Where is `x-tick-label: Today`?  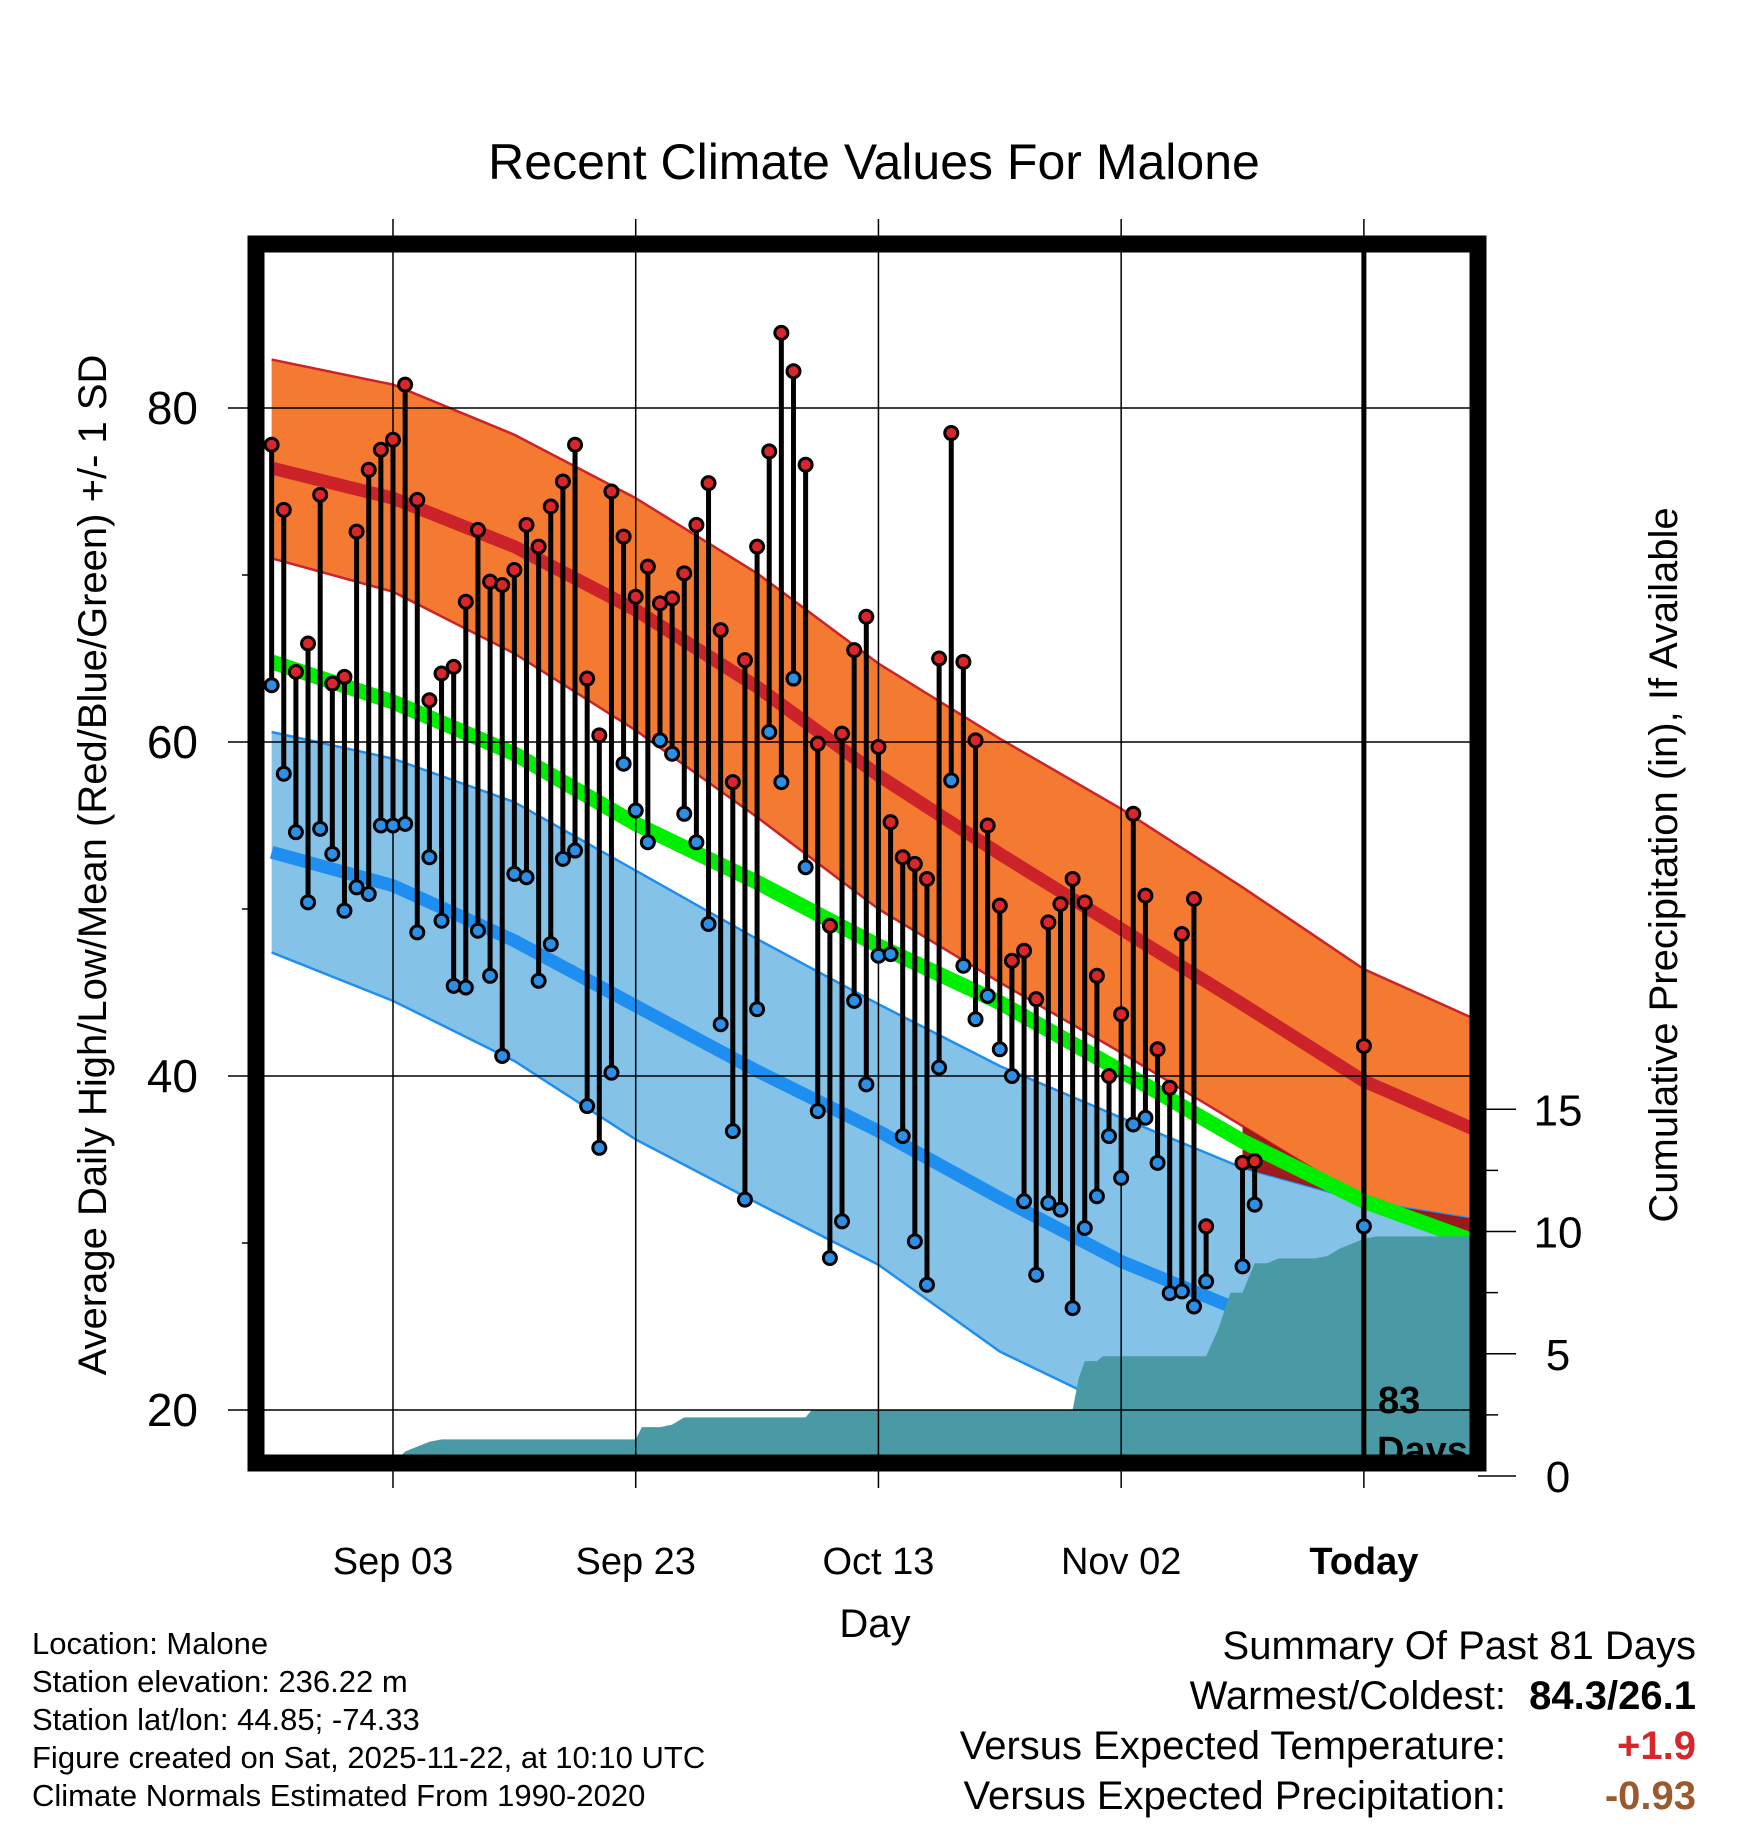
x-tick-label: Today is located at coordinates (1363, 1562).